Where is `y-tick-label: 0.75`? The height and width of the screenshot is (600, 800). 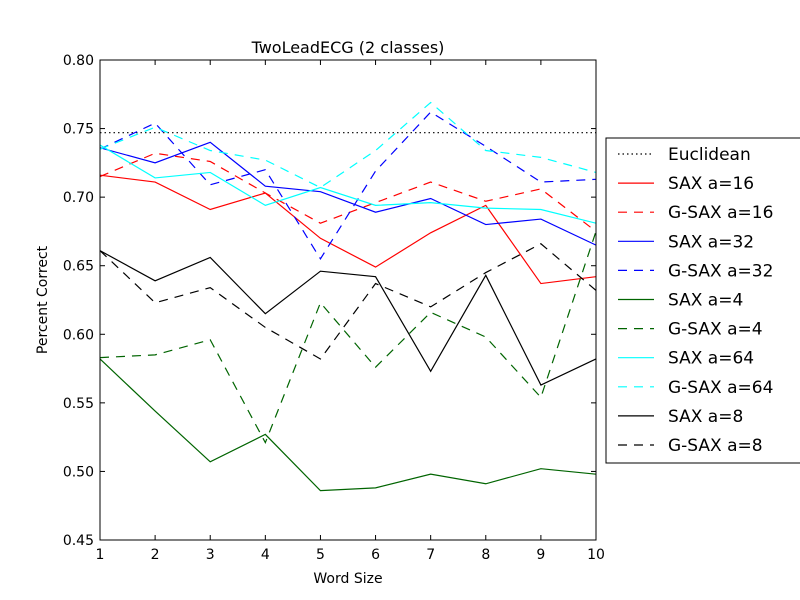 y-tick-label: 0.75 is located at coordinates (78, 130).